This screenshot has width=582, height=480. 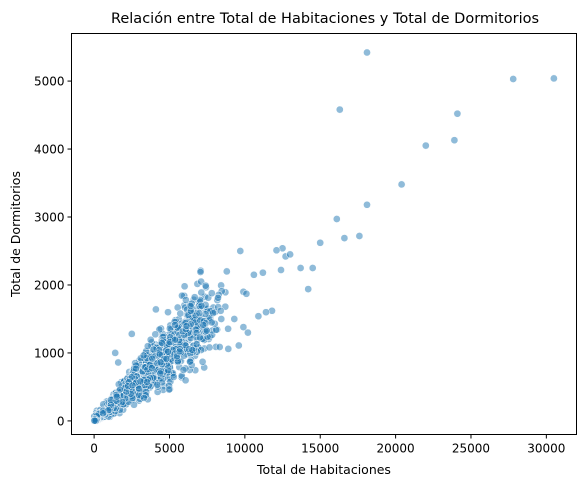 I want to click on x-tick-label: 30000, so click(x=546, y=449).